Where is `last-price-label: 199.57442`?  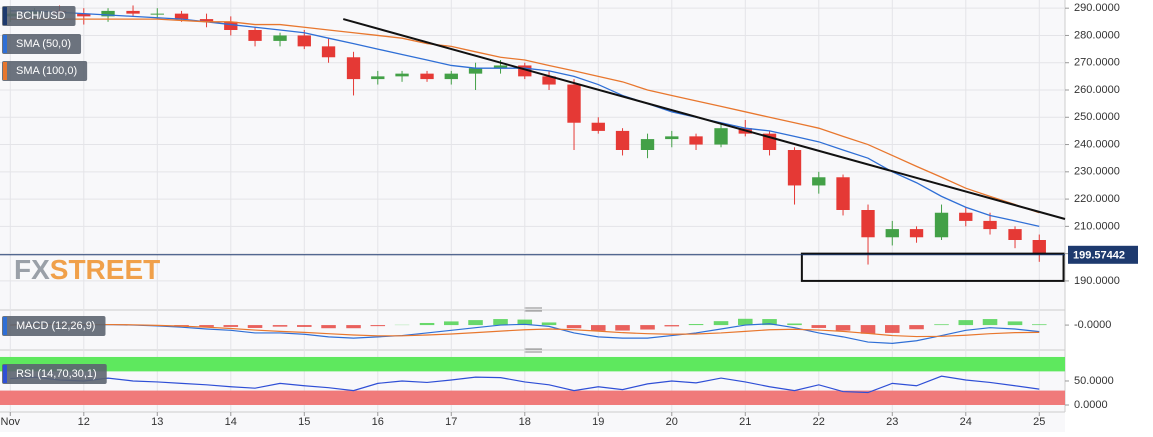
last-price-label: 199.57442 is located at coordinates (1099, 256).